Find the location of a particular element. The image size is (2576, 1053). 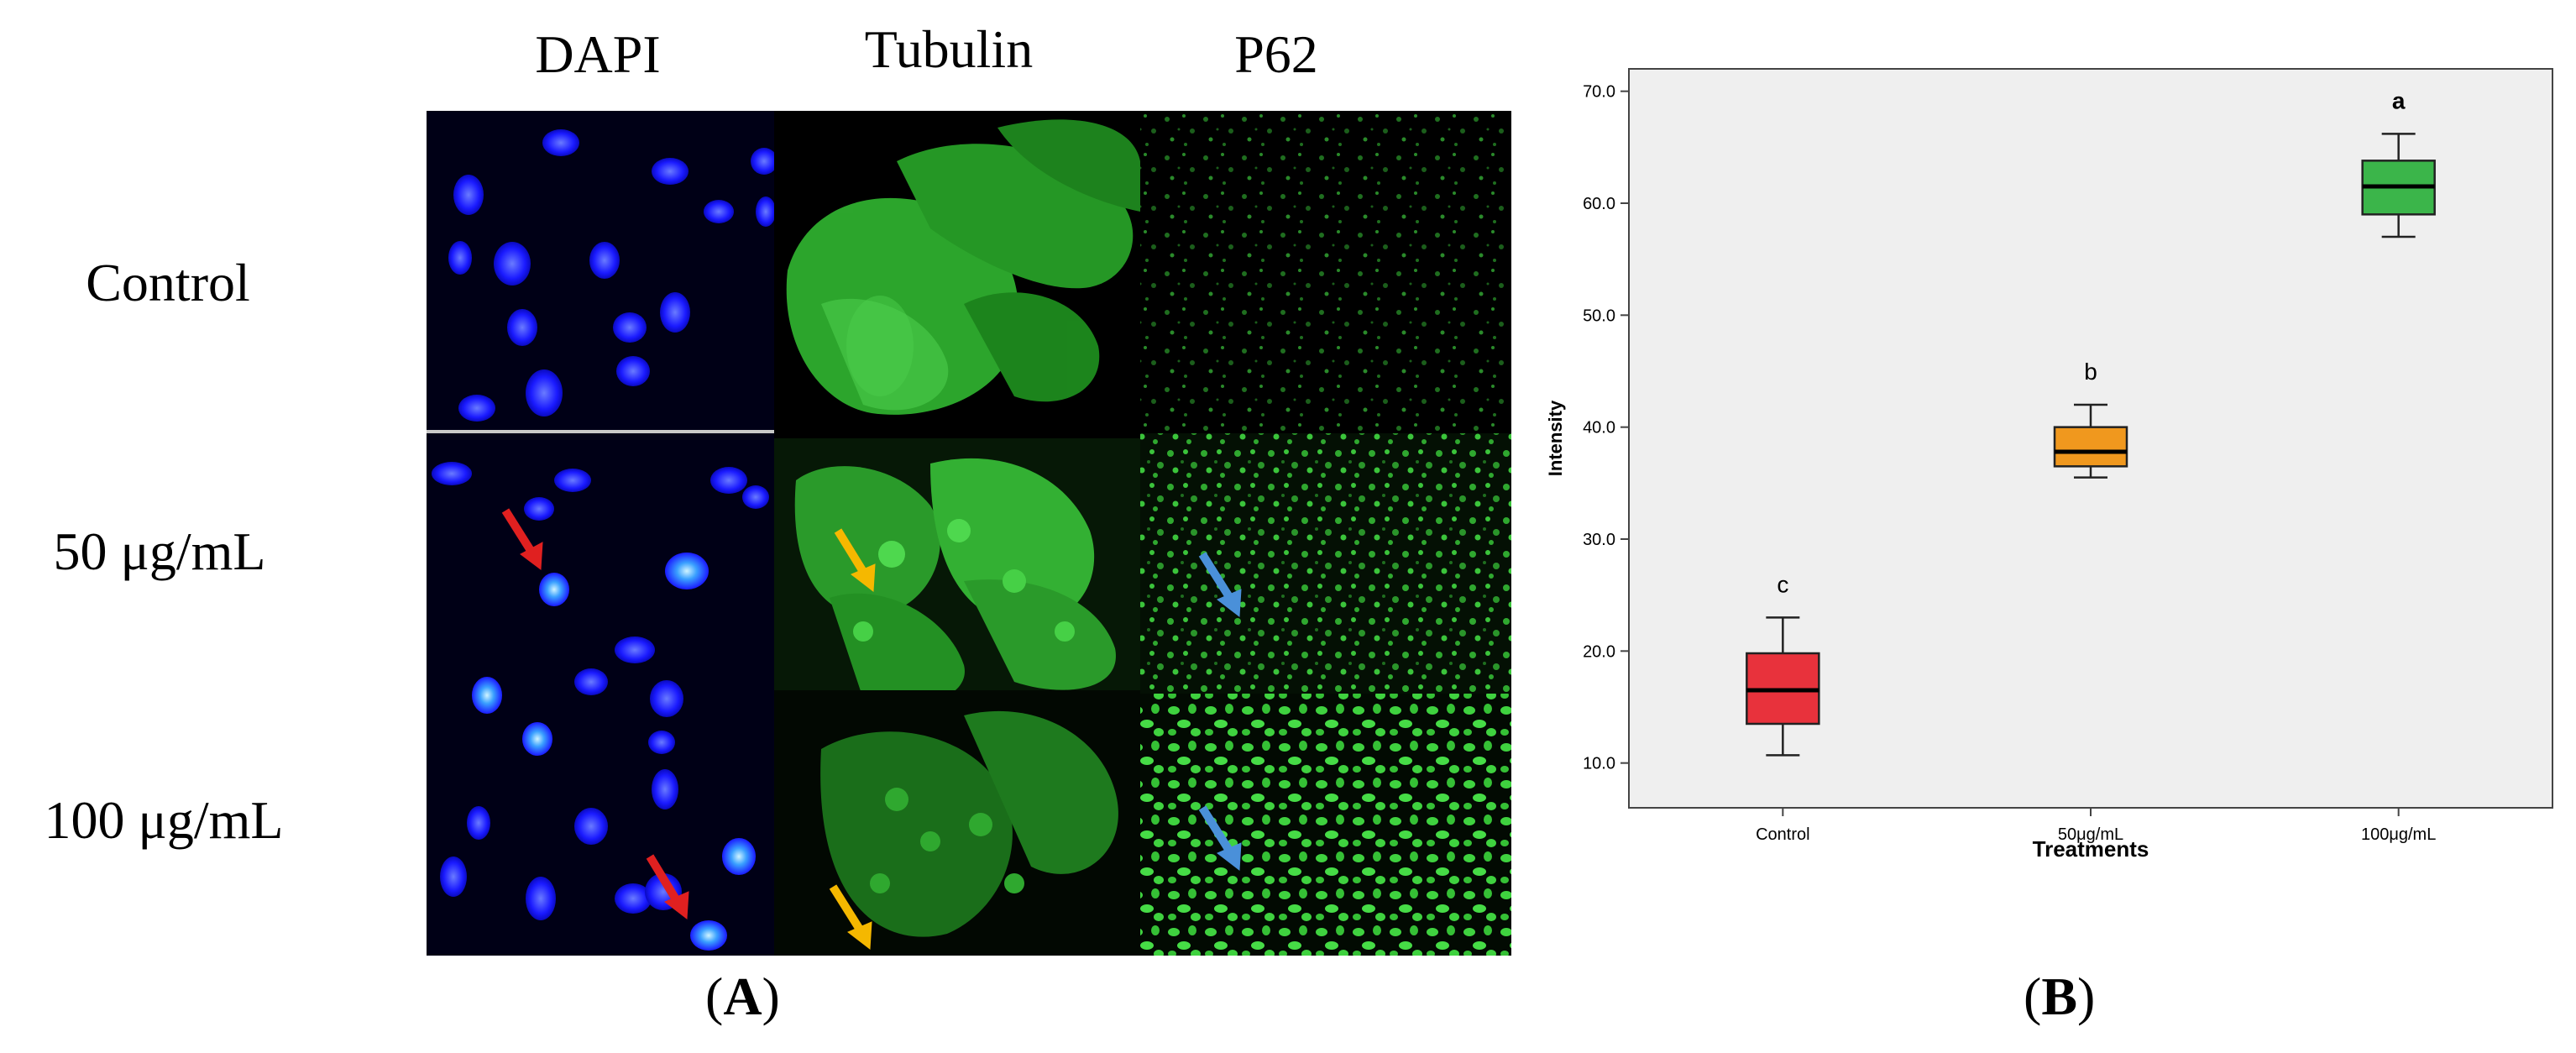

significance-letter: b is located at coordinates (2090, 372).